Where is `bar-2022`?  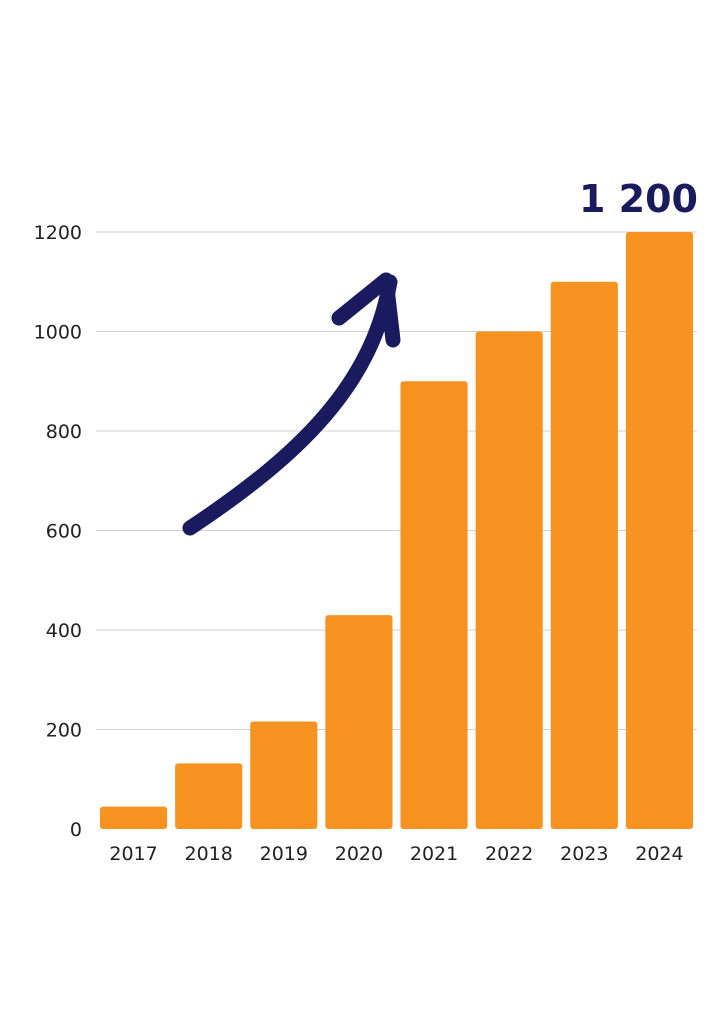
bar-2022 is located at coordinates (509, 580).